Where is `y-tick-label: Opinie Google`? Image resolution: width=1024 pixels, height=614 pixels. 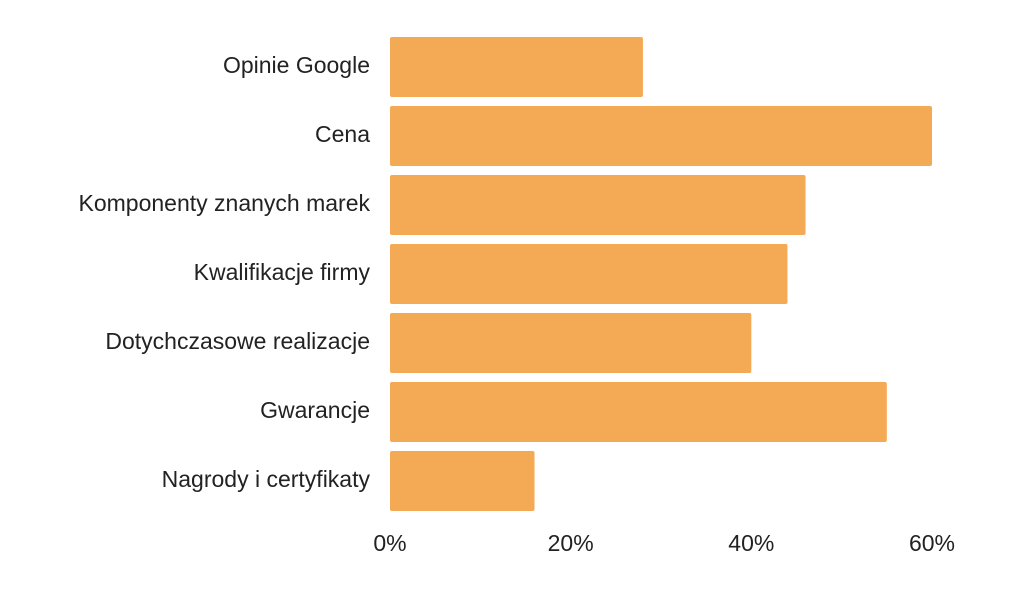 y-tick-label: Opinie Google is located at coordinates (296, 65).